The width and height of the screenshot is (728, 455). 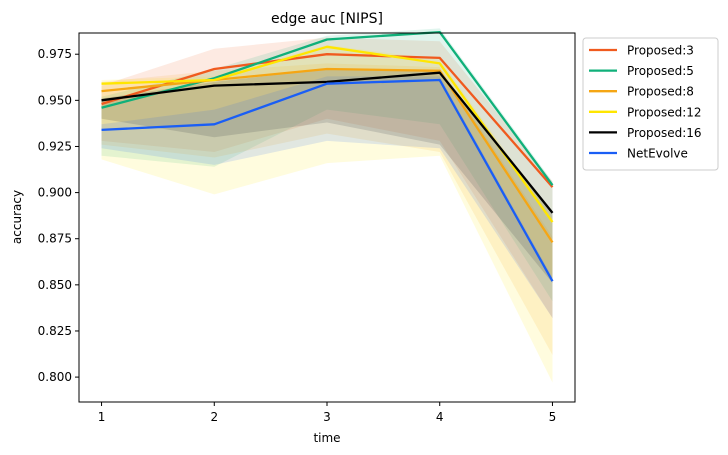 I want to click on legend-label-2: Proposed:8, so click(x=660, y=92).